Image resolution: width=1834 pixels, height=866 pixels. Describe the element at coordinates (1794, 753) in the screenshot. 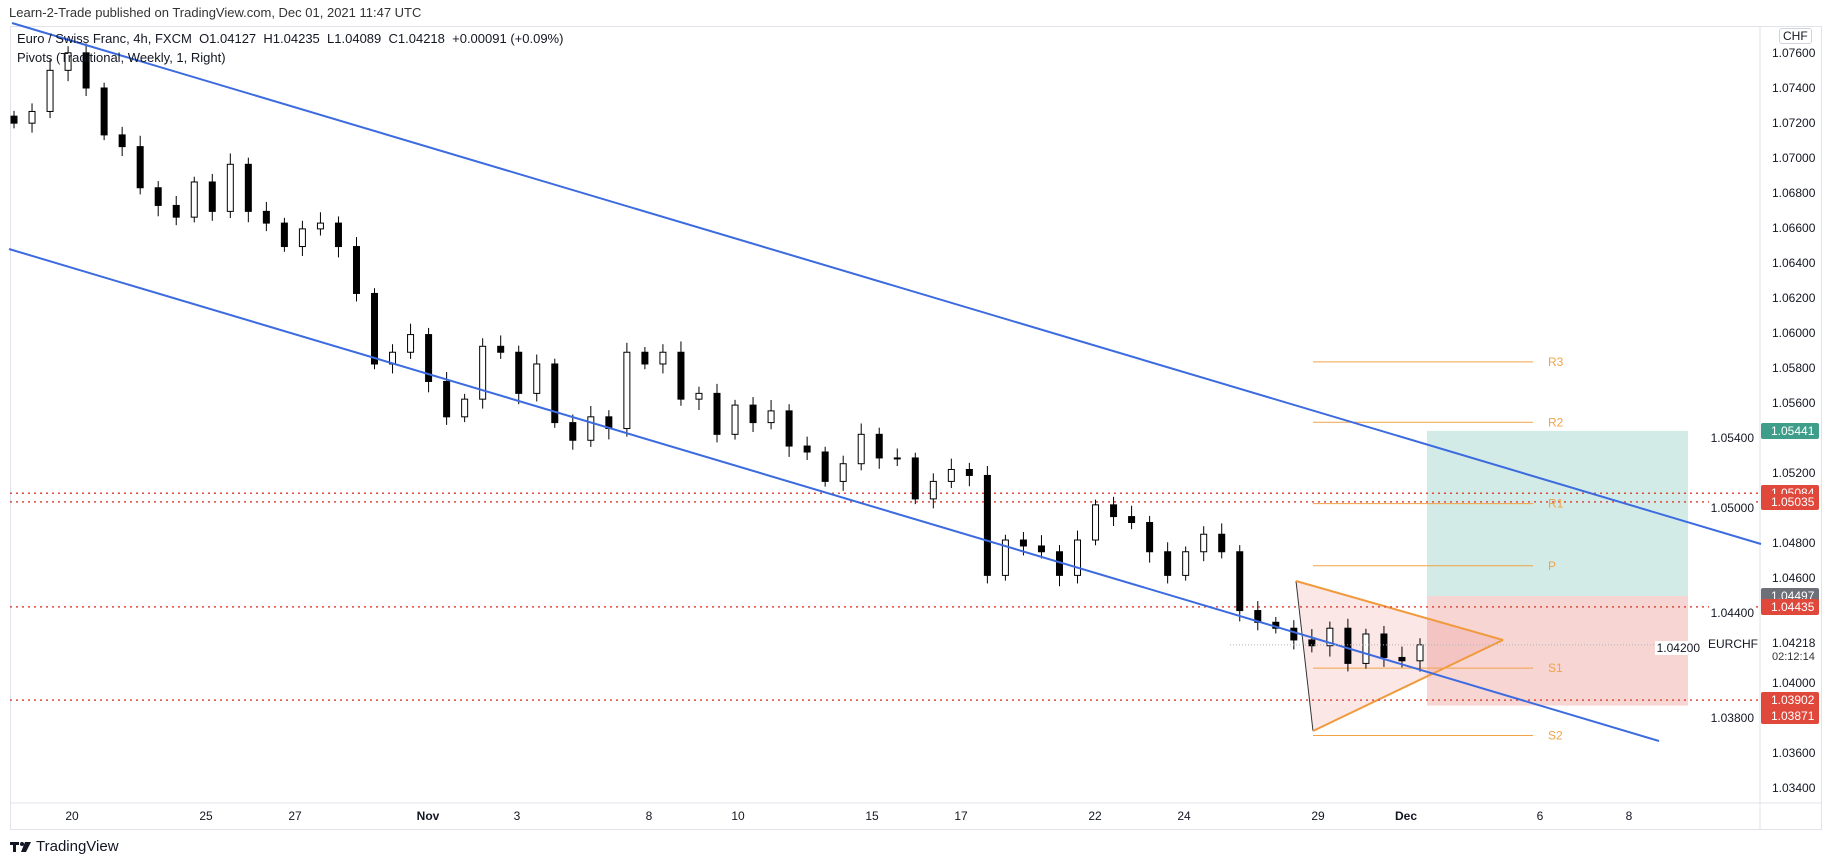

I see `price-tick: 1.03600` at that location.